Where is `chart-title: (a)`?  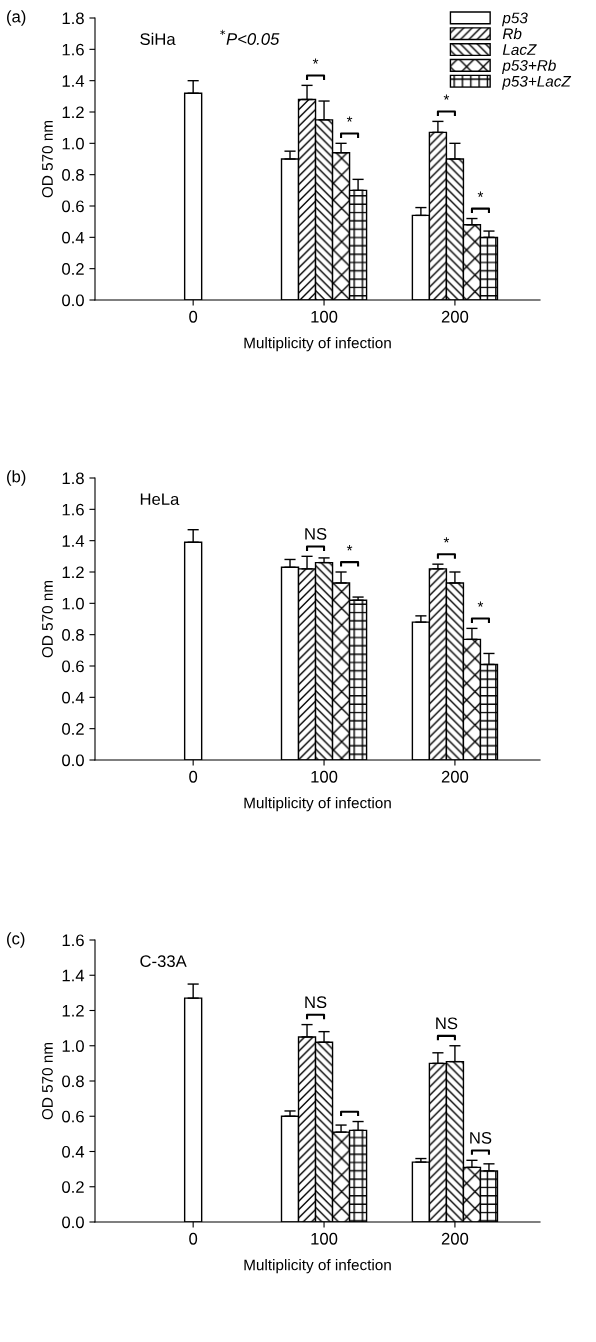
chart-title: (a) is located at coordinates (16, 18).